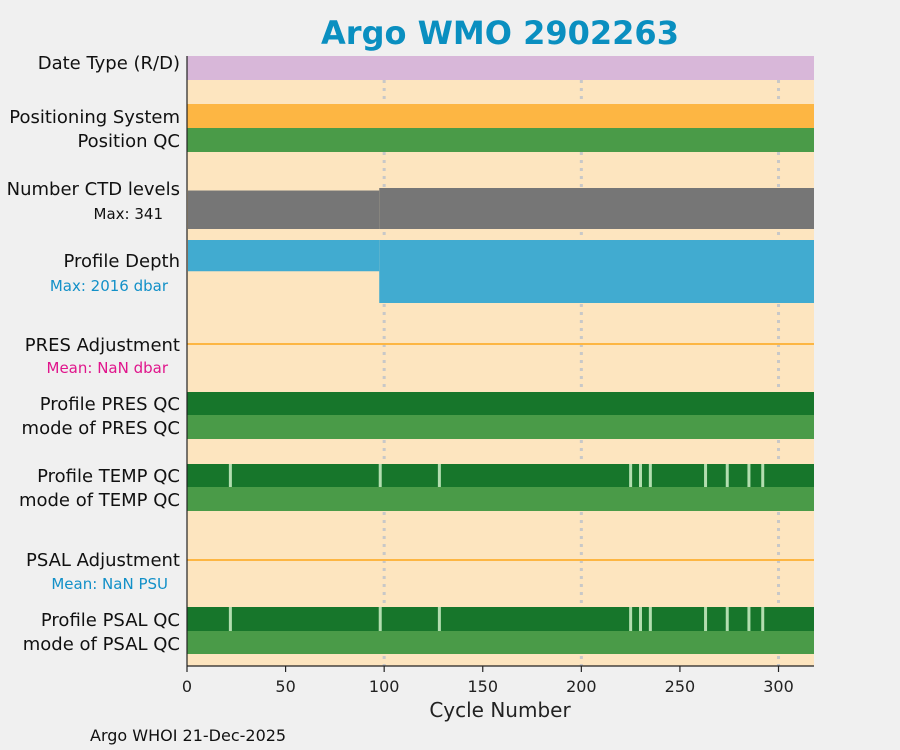  I want to click on label-profile-depth: Profile Depth, so click(121, 261).